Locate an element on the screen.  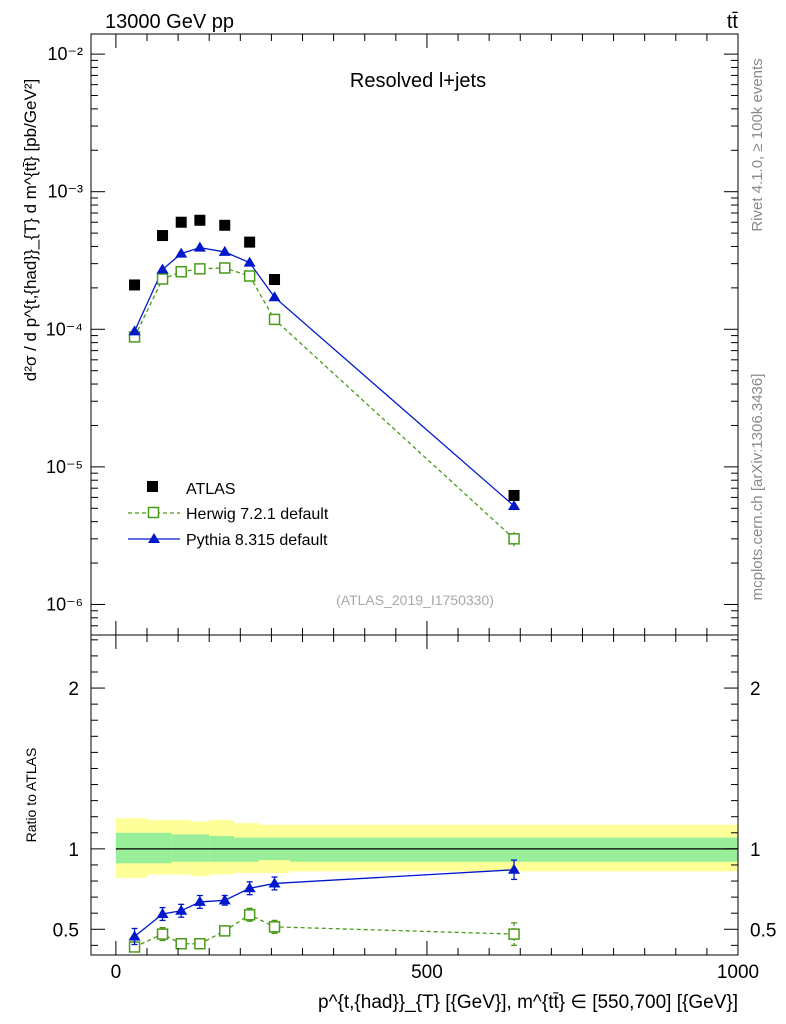
legend-marker-pythia is located at coordinates (154, 538).